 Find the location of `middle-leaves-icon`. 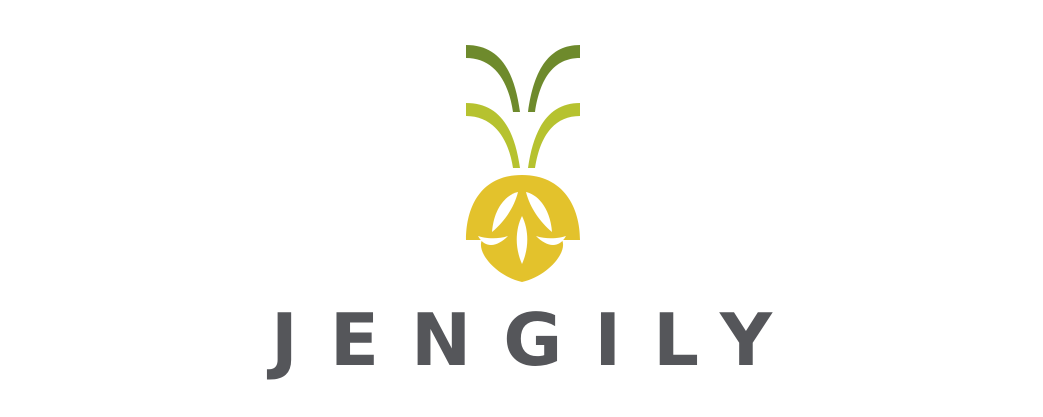

middle-leaves-icon is located at coordinates (523, 135).